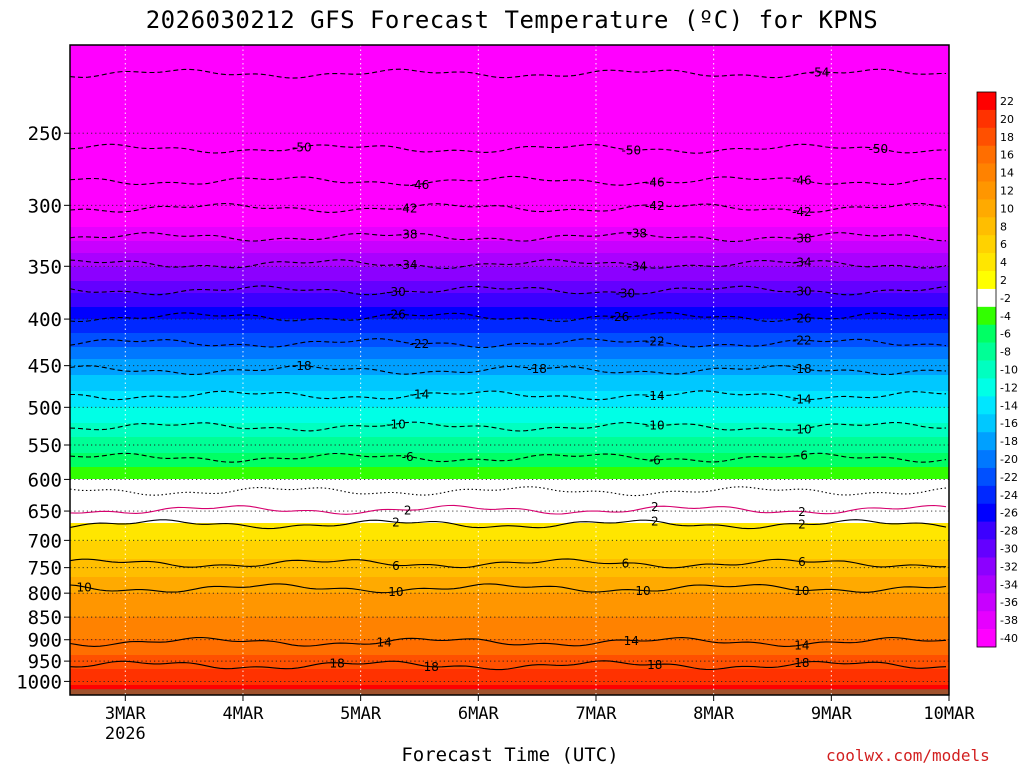 The height and width of the screenshot is (768, 1024). What do you see at coordinates (1003, 244) in the screenshot?
I see `colorbar-label: 6` at bounding box center [1003, 244].